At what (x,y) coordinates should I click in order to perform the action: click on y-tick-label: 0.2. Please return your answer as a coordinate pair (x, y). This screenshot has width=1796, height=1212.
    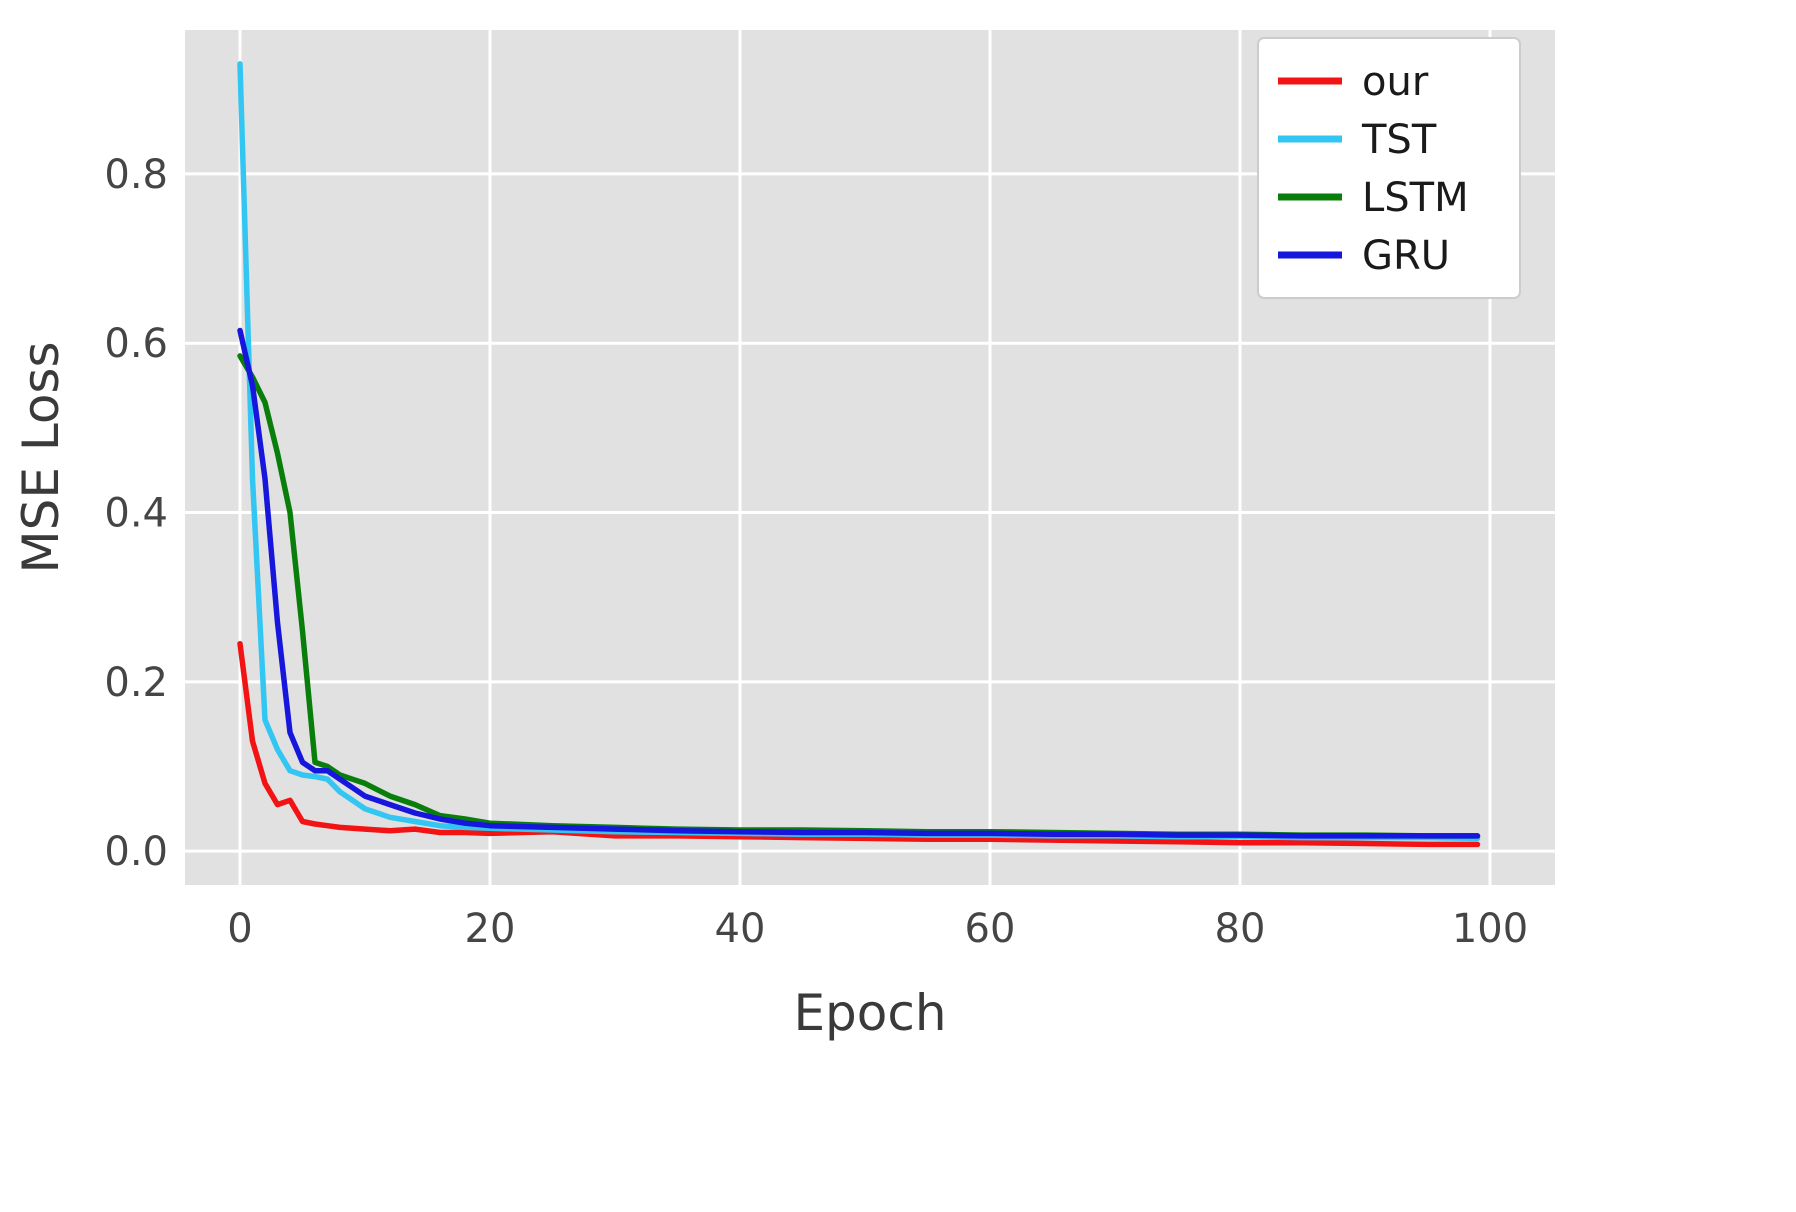
    Looking at the image, I should click on (136, 683).